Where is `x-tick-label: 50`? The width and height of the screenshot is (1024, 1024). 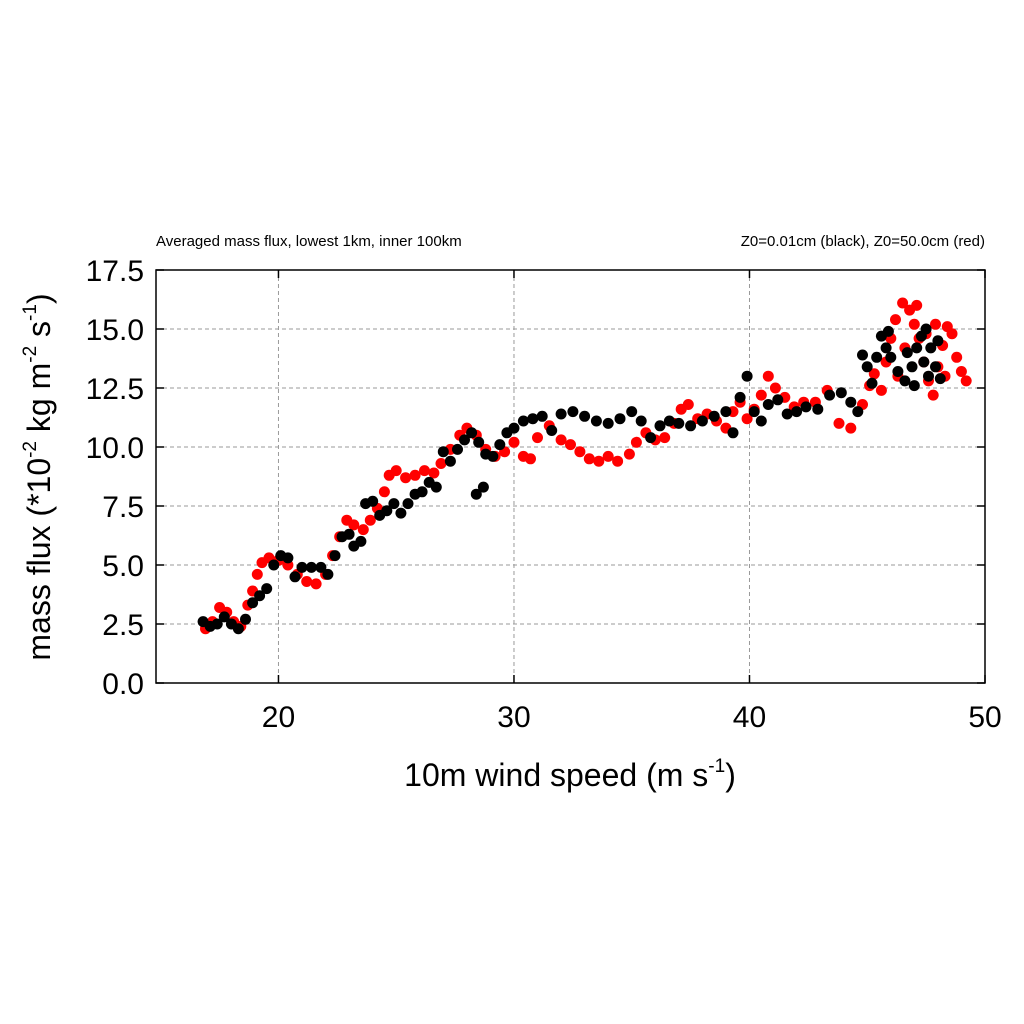 x-tick-label: 50 is located at coordinates (984, 717).